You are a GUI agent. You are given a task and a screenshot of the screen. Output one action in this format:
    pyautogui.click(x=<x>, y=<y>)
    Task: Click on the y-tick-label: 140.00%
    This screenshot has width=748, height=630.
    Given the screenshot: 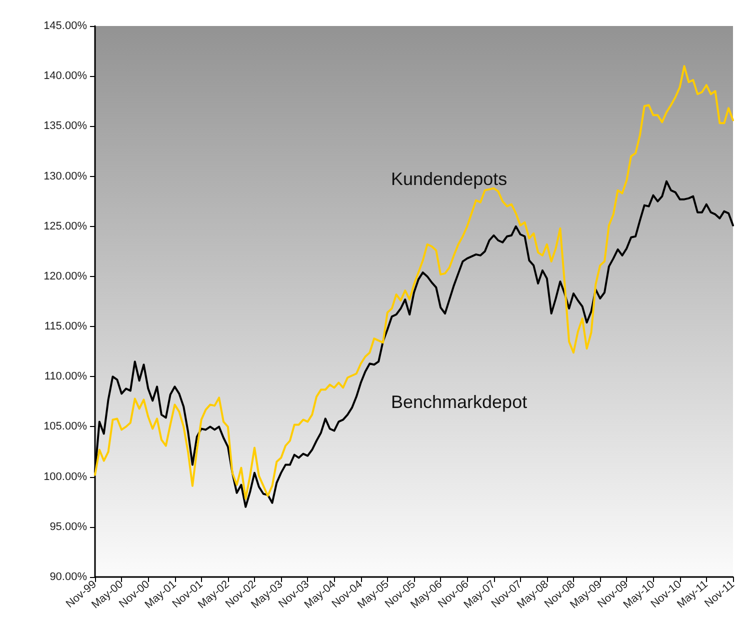 What is the action you would take?
    pyautogui.click(x=66, y=76)
    